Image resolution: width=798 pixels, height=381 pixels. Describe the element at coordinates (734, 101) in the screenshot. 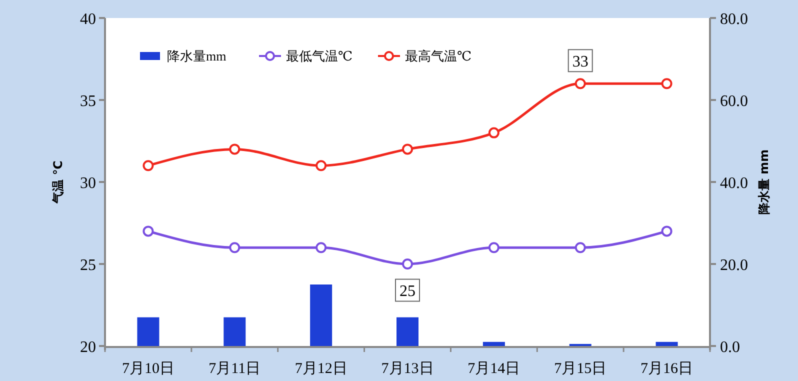

I see `y2-tick-label: 60.0` at that location.